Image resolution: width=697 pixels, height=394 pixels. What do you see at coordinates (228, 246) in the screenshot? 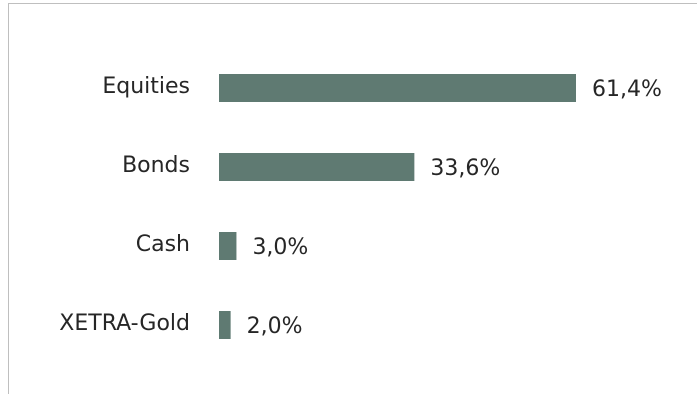
I see `bar-cash` at bounding box center [228, 246].